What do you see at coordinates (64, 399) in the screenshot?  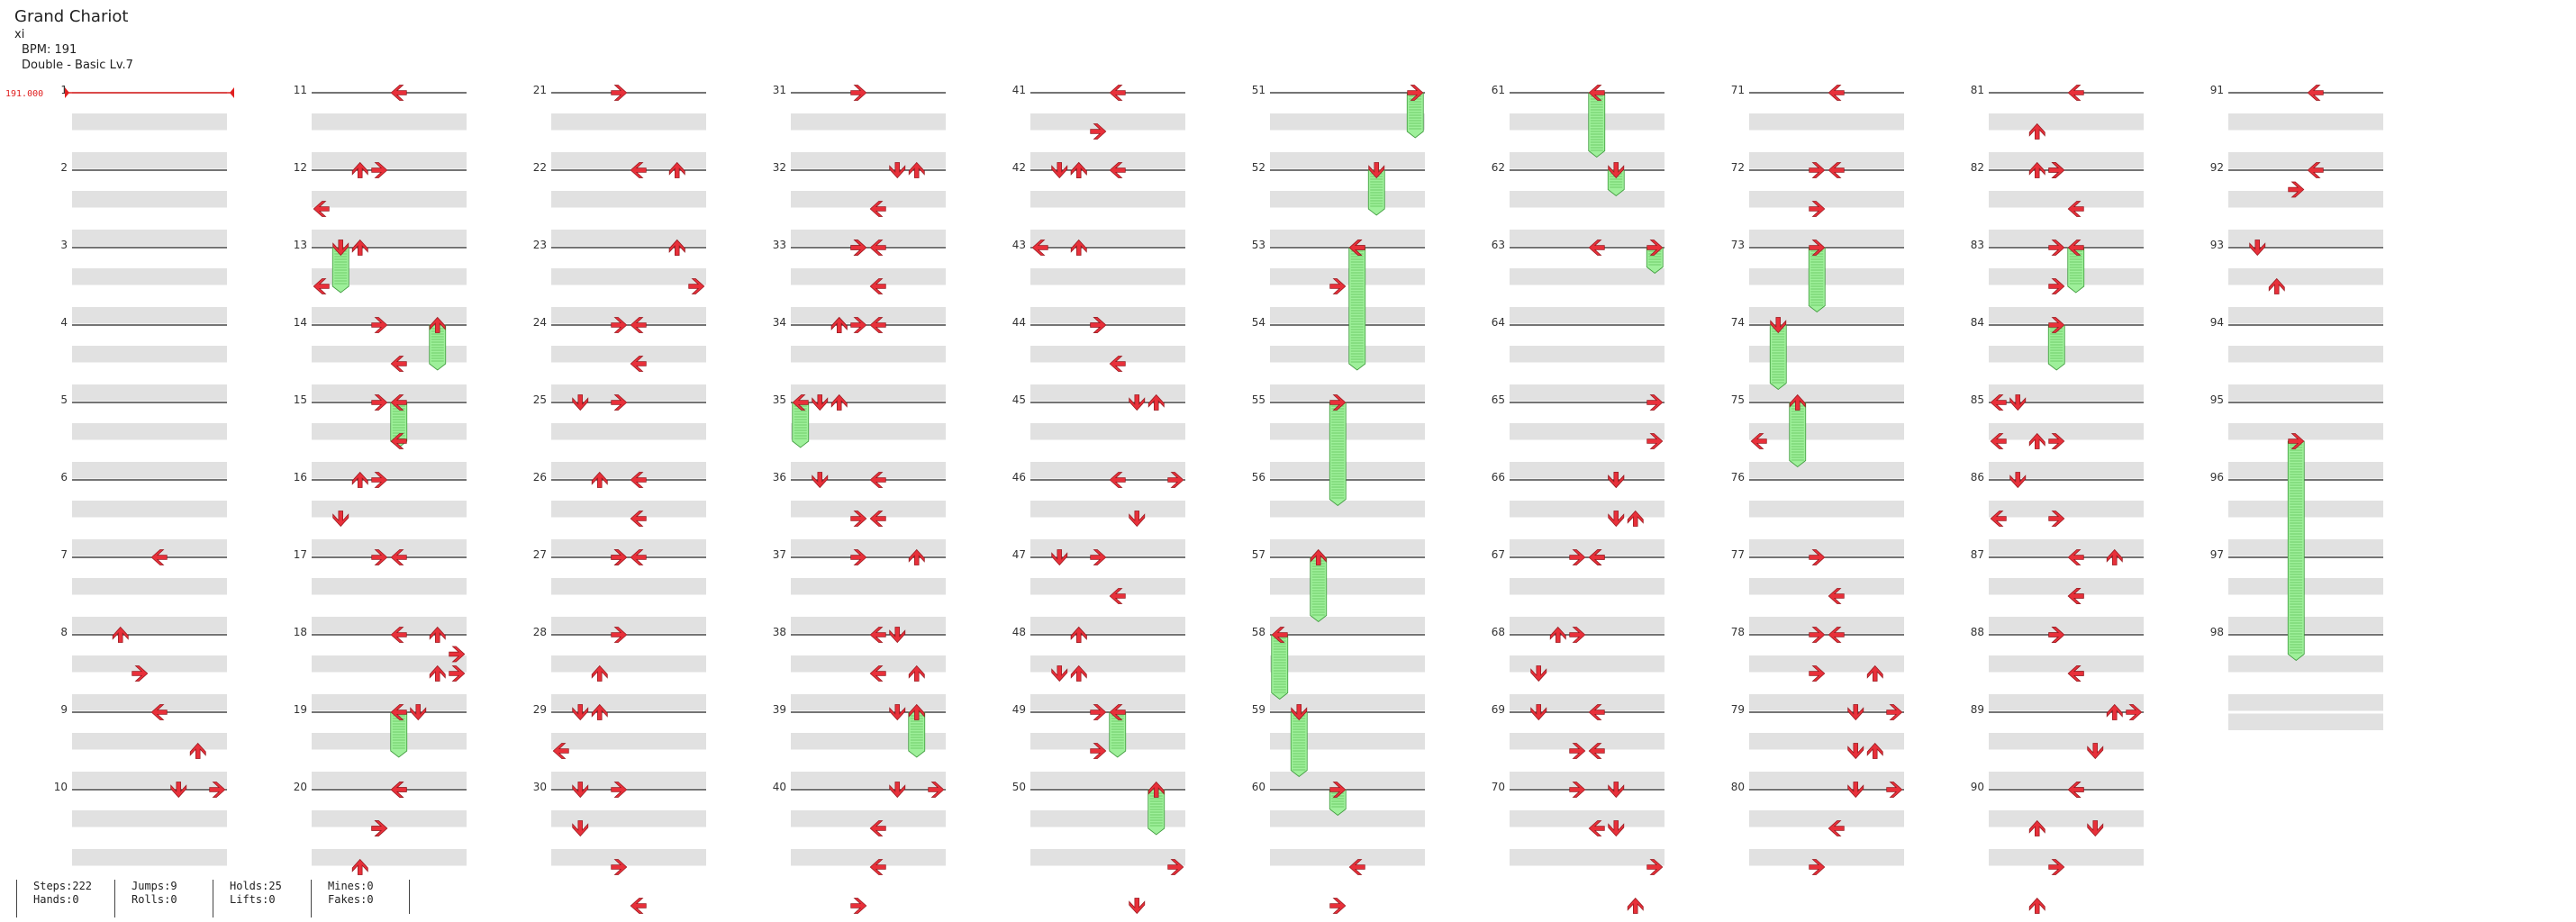 I see `measure-number: 5` at bounding box center [64, 399].